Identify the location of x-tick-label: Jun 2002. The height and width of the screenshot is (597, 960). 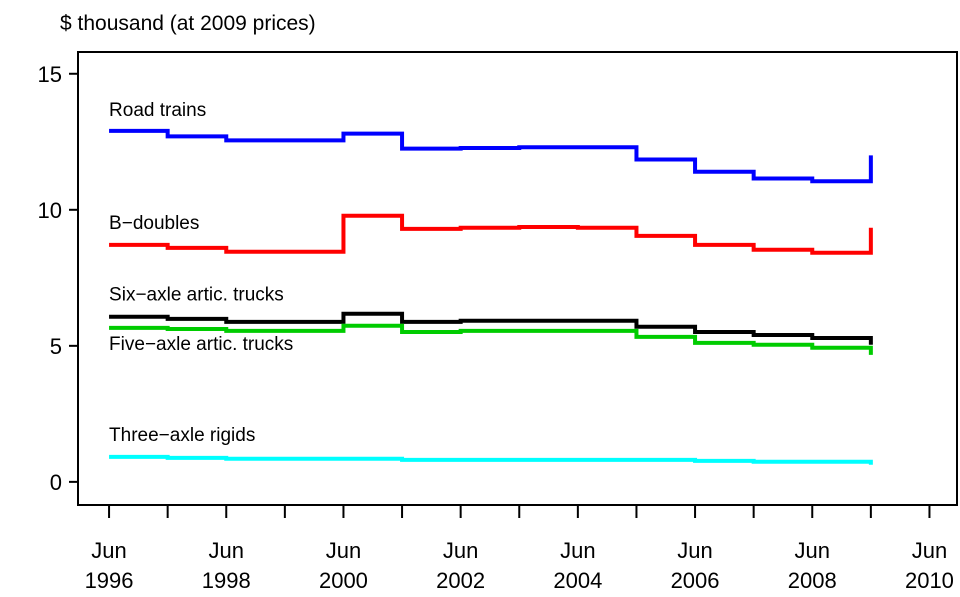
(461, 565).